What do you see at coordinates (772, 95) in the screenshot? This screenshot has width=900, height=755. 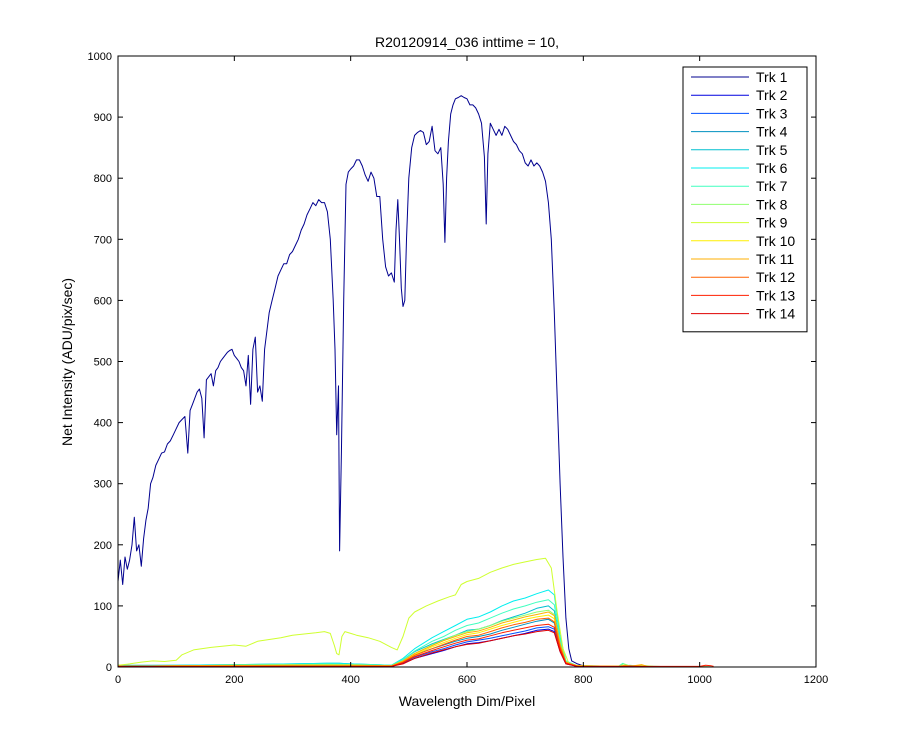 I see `legend-label-trk-2: Trk 2` at bounding box center [772, 95].